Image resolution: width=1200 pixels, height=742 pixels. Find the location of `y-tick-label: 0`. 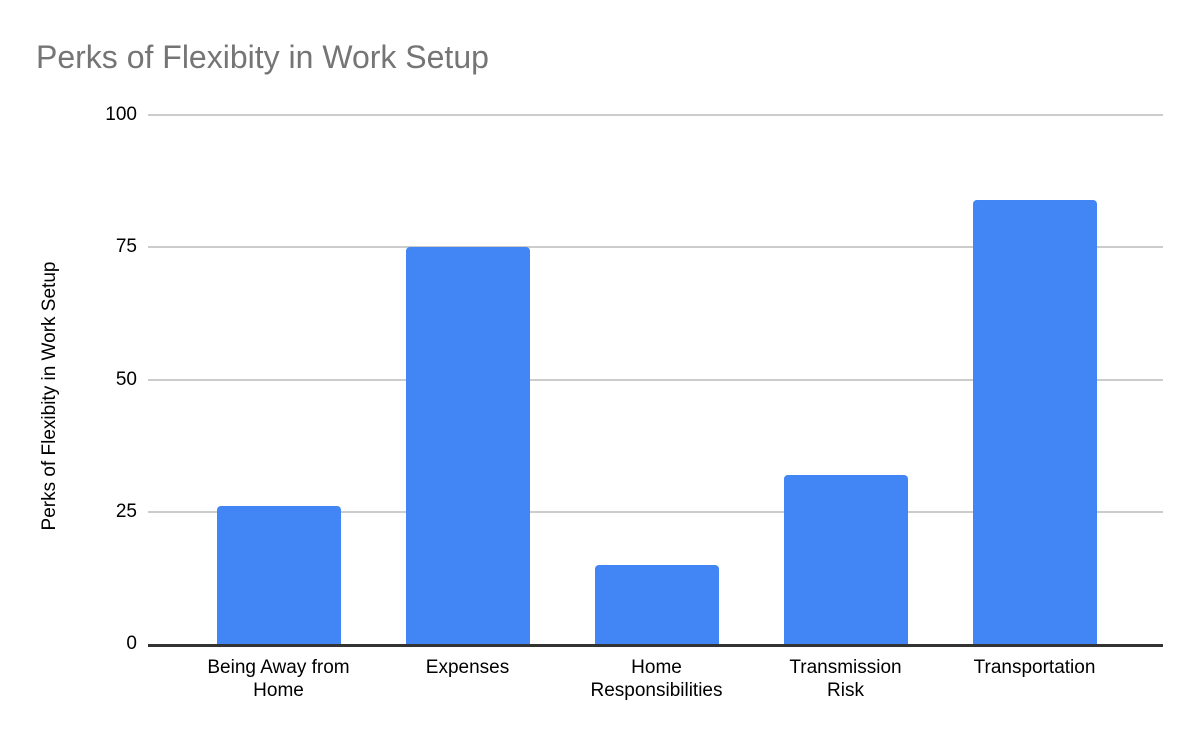

y-tick-label: 0 is located at coordinates (131, 643).